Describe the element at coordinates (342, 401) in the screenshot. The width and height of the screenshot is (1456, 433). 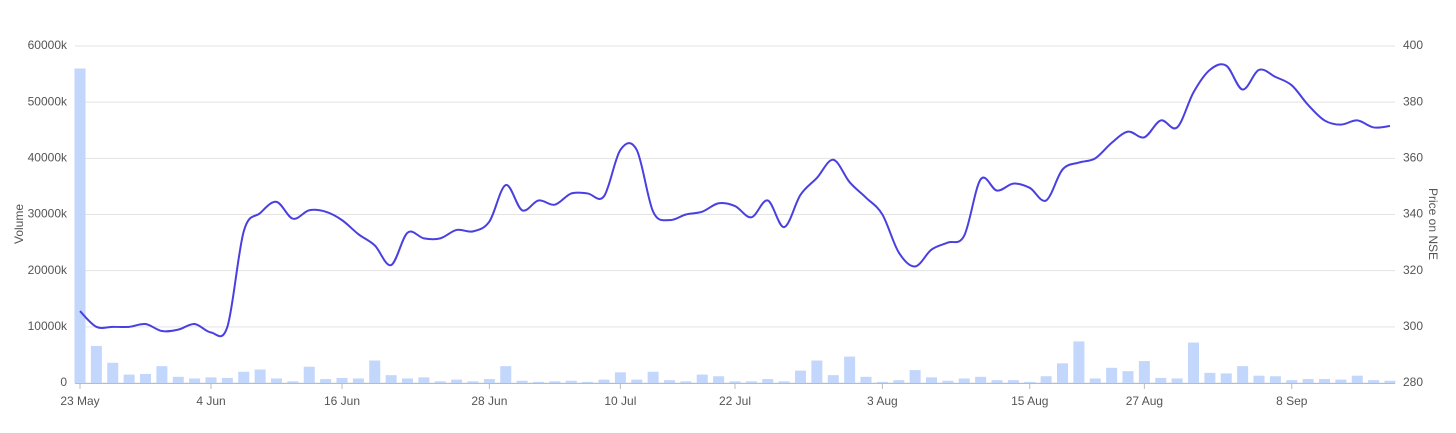
I see `x-tick-label: 16 Jun` at that location.